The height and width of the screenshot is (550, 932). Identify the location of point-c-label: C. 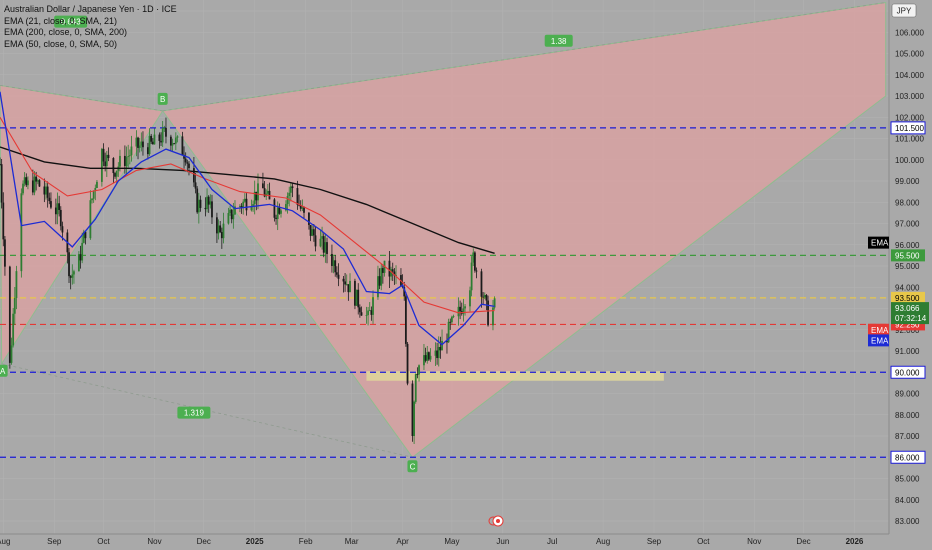
(413, 466).